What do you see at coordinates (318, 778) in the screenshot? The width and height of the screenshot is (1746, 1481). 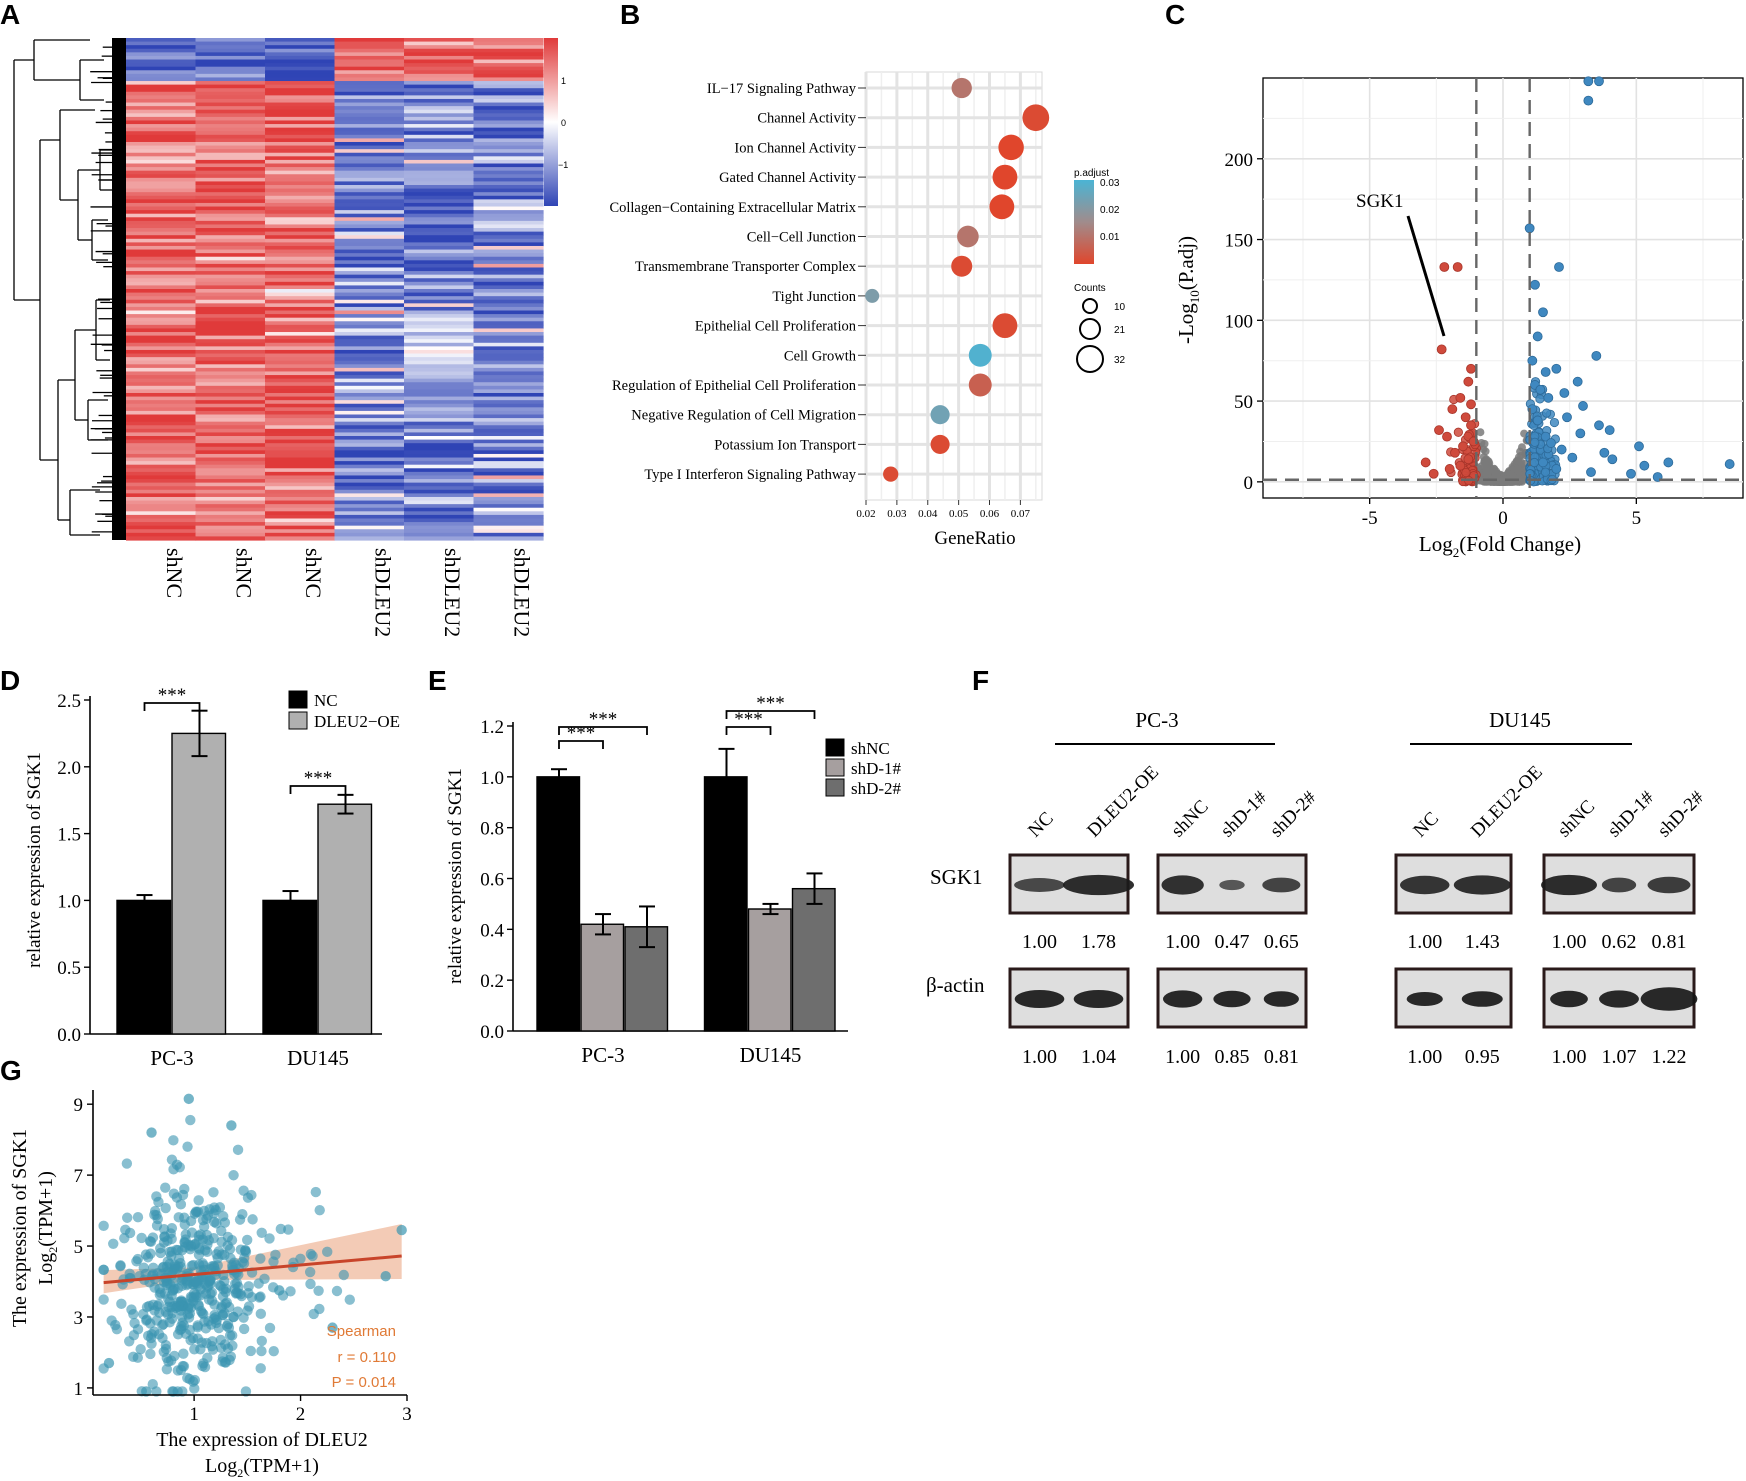 I see `significance-stars: ***` at bounding box center [318, 778].